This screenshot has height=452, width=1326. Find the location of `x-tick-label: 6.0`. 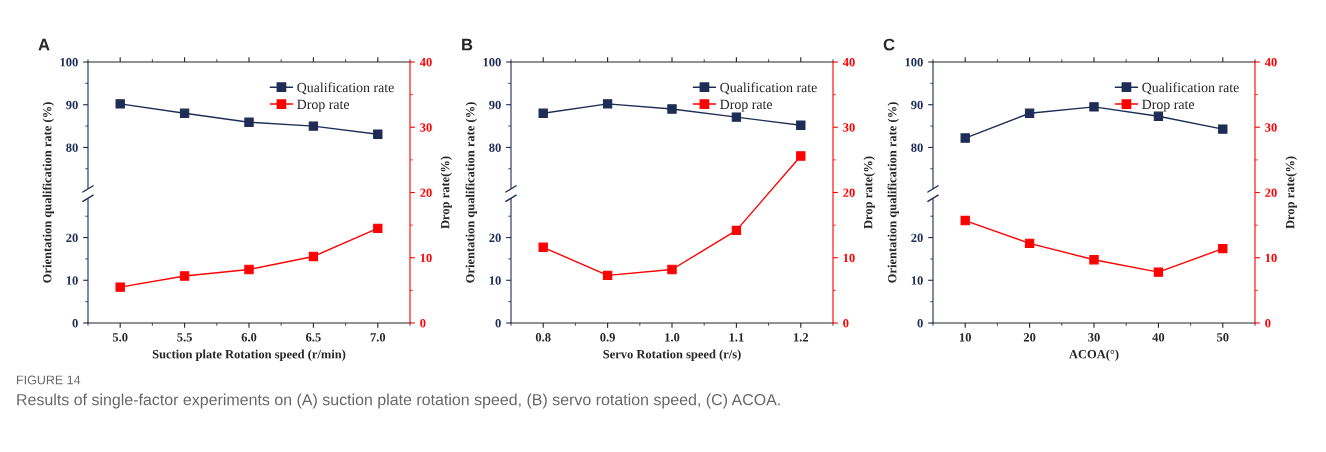

x-tick-label: 6.0 is located at coordinates (249, 337).